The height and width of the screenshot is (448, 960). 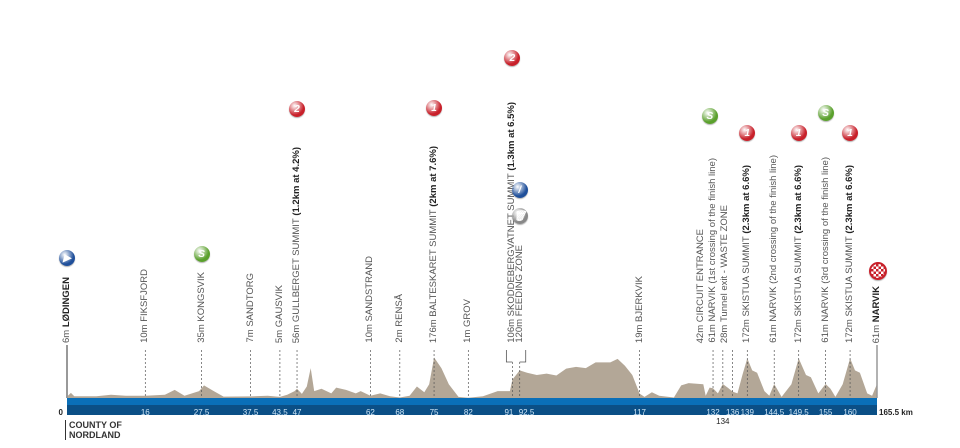 I want to click on tick-label: 91, so click(x=508, y=412).